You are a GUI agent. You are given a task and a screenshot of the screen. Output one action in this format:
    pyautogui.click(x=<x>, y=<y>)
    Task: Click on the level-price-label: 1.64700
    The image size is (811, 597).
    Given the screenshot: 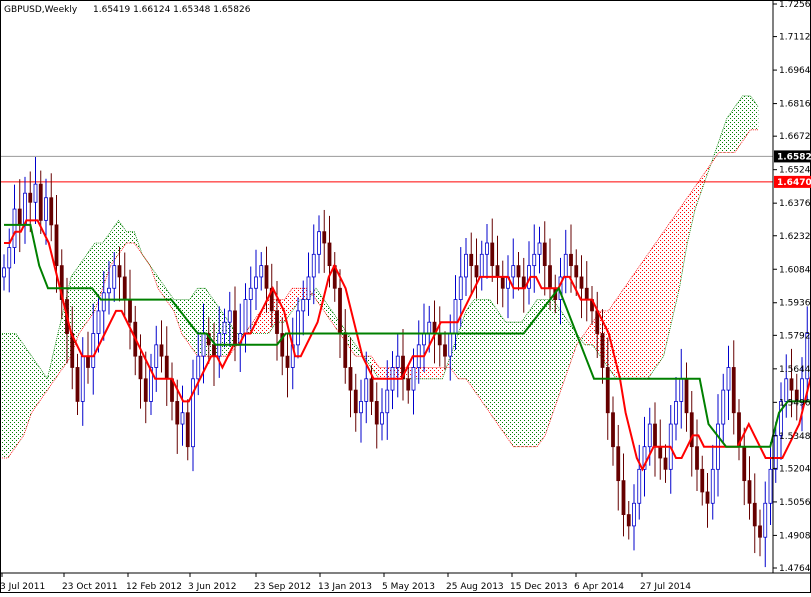 What is the action you would take?
    pyautogui.click(x=792, y=182)
    